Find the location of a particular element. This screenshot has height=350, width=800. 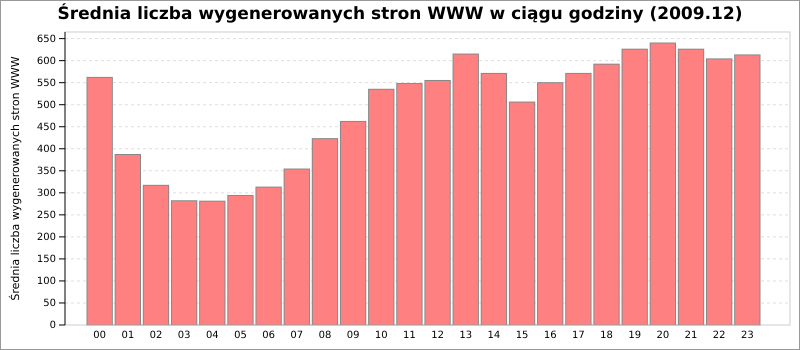

x-tick-label: 01 is located at coordinates (127, 336).